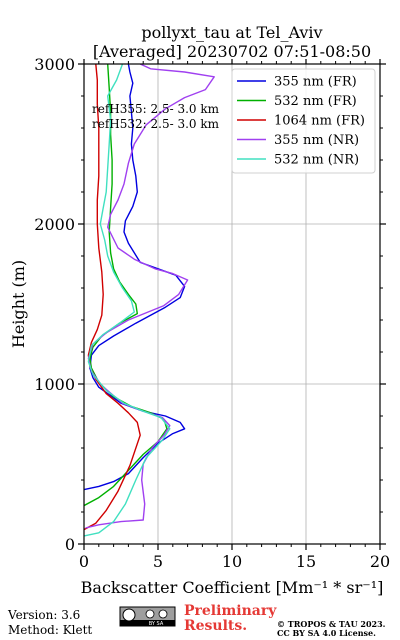  What do you see at coordinates (315, 82) in the screenshot?
I see `legend-label-355-nm-fr: 355 nm (FR)` at bounding box center [315, 82].